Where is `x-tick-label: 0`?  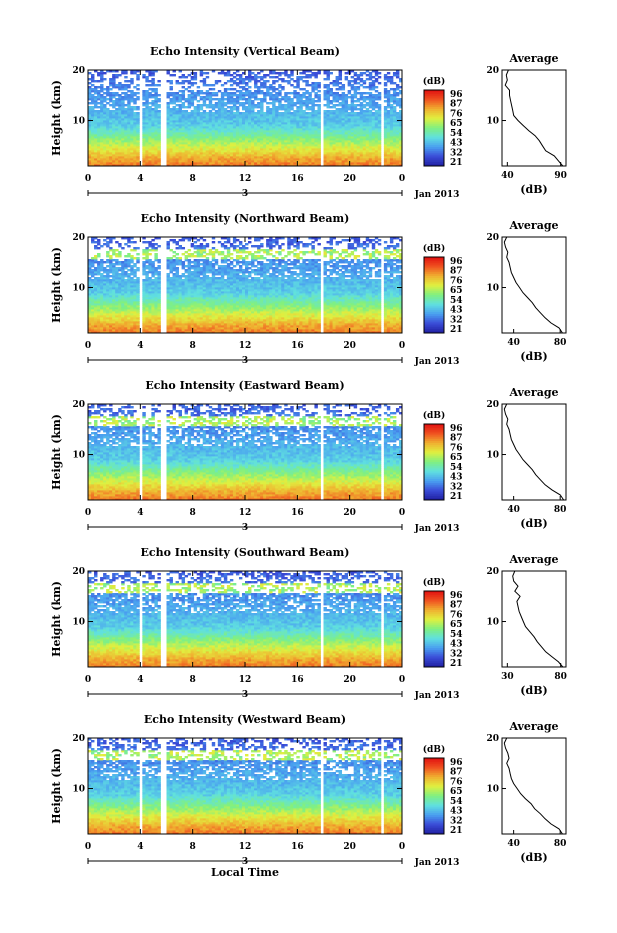
x-tick-label: 0 is located at coordinates (88, 179).